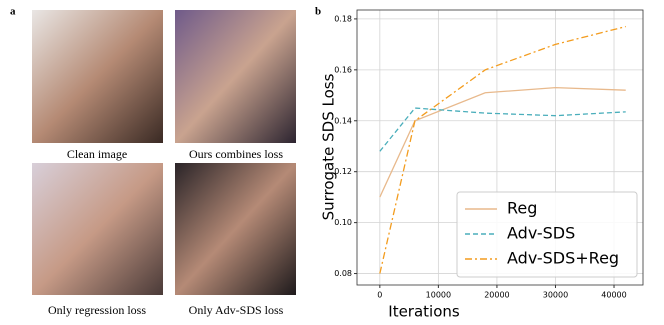 This screenshot has width=664, height=325. What do you see at coordinates (424, 312) in the screenshot?
I see `x-axis-label: Iterations` at bounding box center [424, 312].